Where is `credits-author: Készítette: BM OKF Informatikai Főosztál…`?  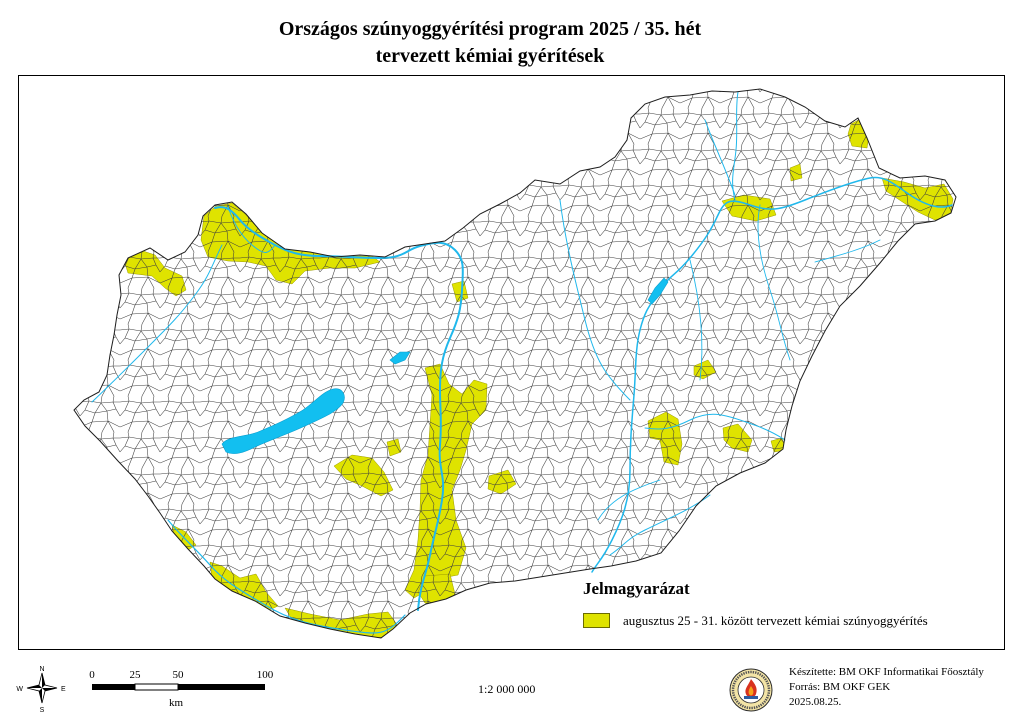 credits-author: Készítette: BM OKF Informatikai Főosztál… is located at coordinates (886, 672).